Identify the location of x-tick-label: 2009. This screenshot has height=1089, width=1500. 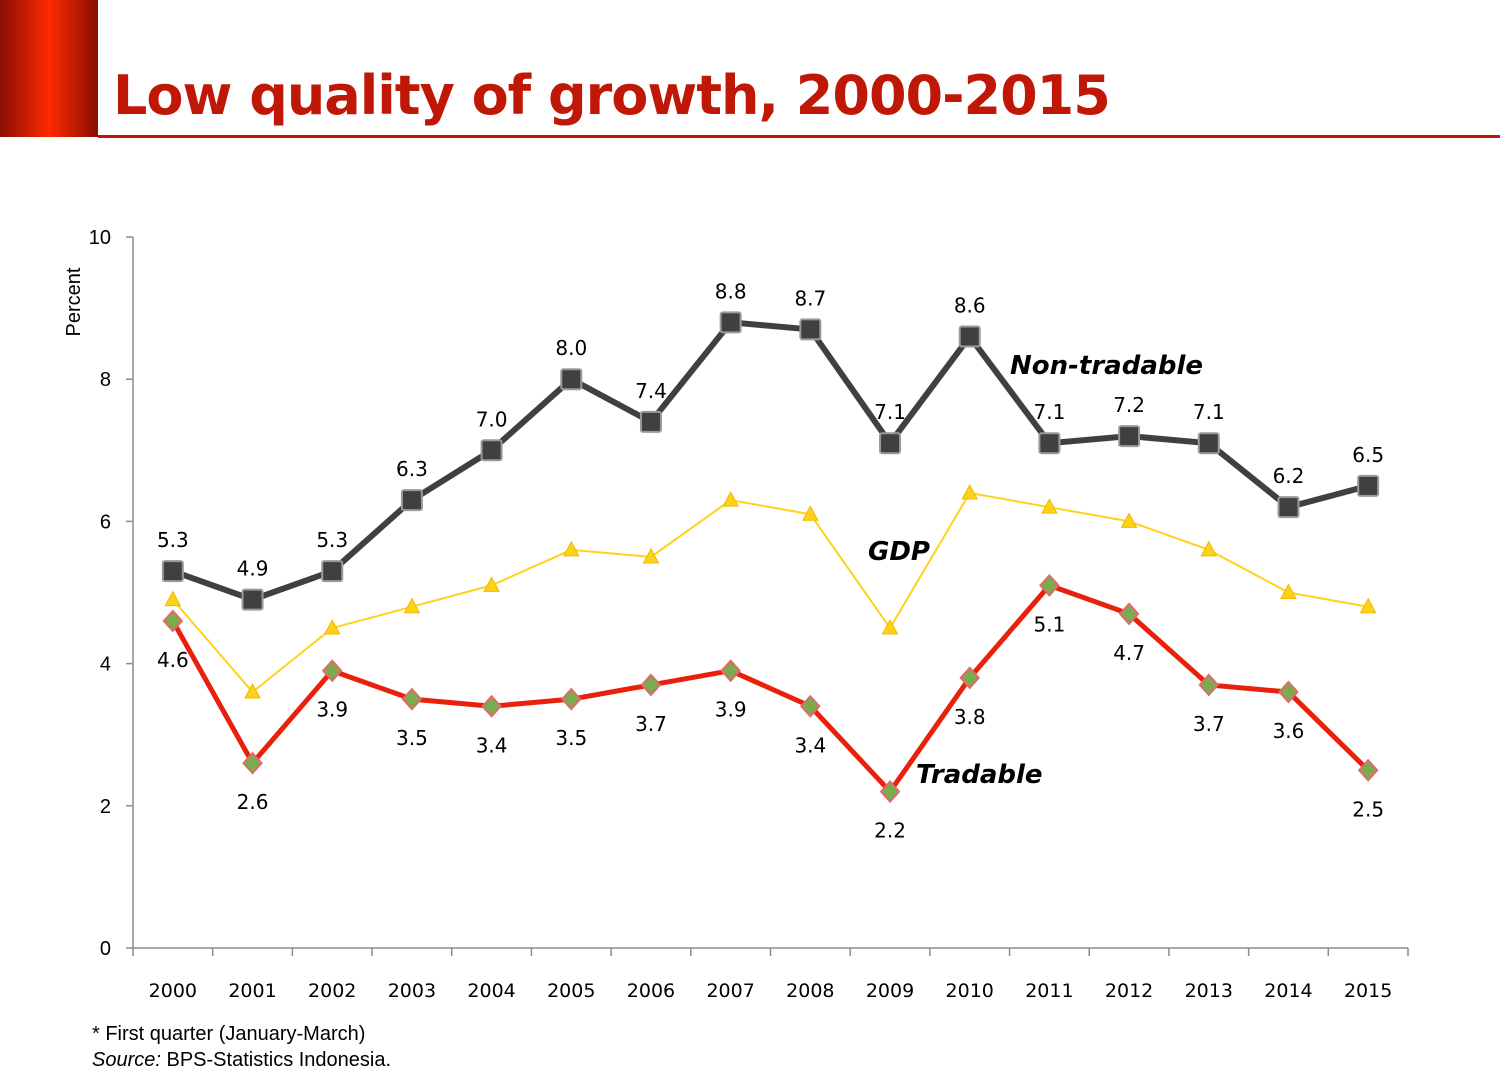
(890, 991).